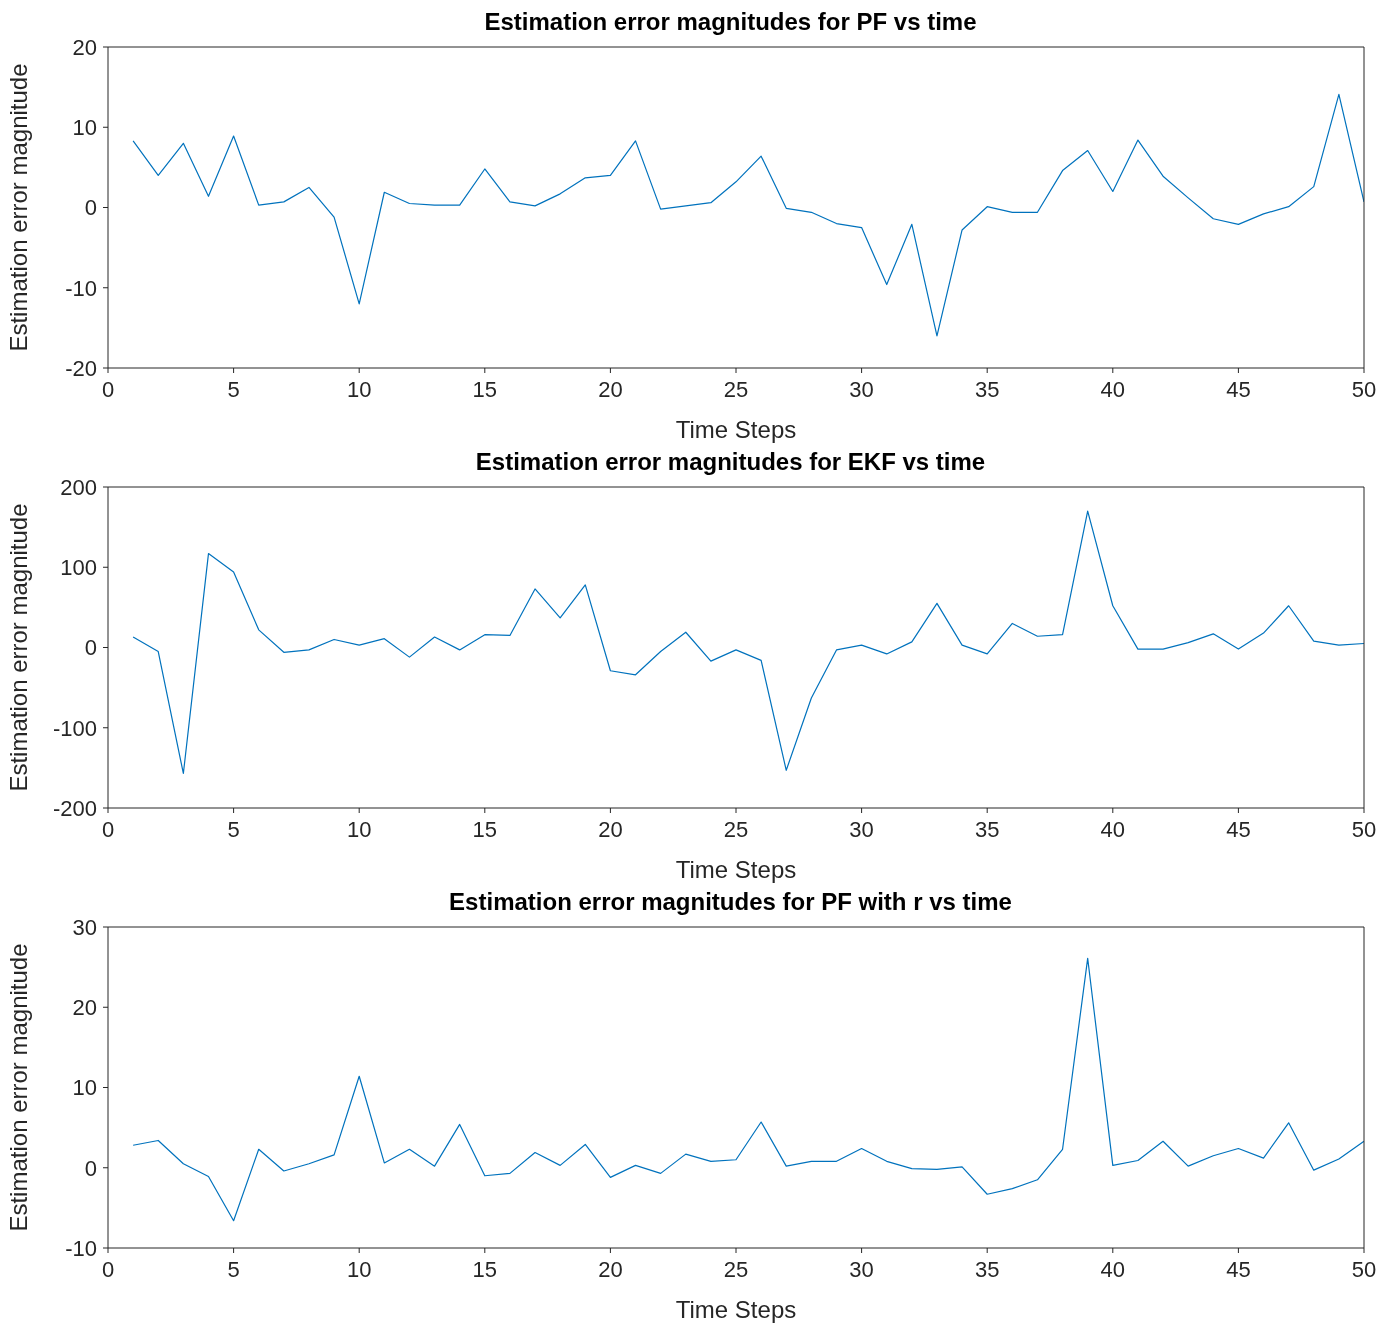  Describe the element at coordinates (730, 21) in the screenshot. I see `chart-title: Estimation error magnitudes for PF vs time` at that location.